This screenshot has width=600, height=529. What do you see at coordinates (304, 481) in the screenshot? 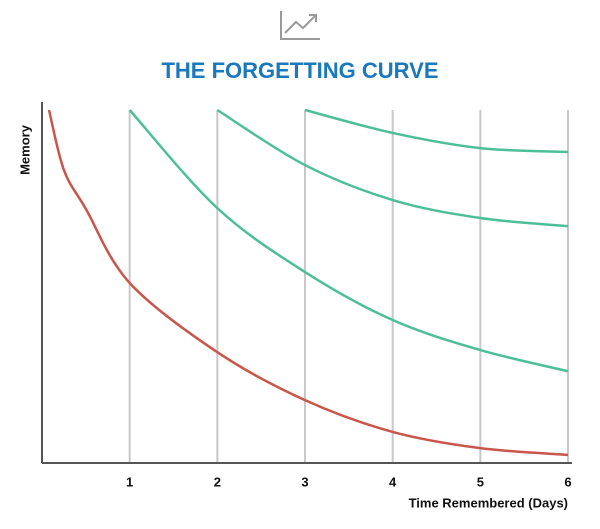
I see `x-tick-label: 3` at bounding box center [304, 481].